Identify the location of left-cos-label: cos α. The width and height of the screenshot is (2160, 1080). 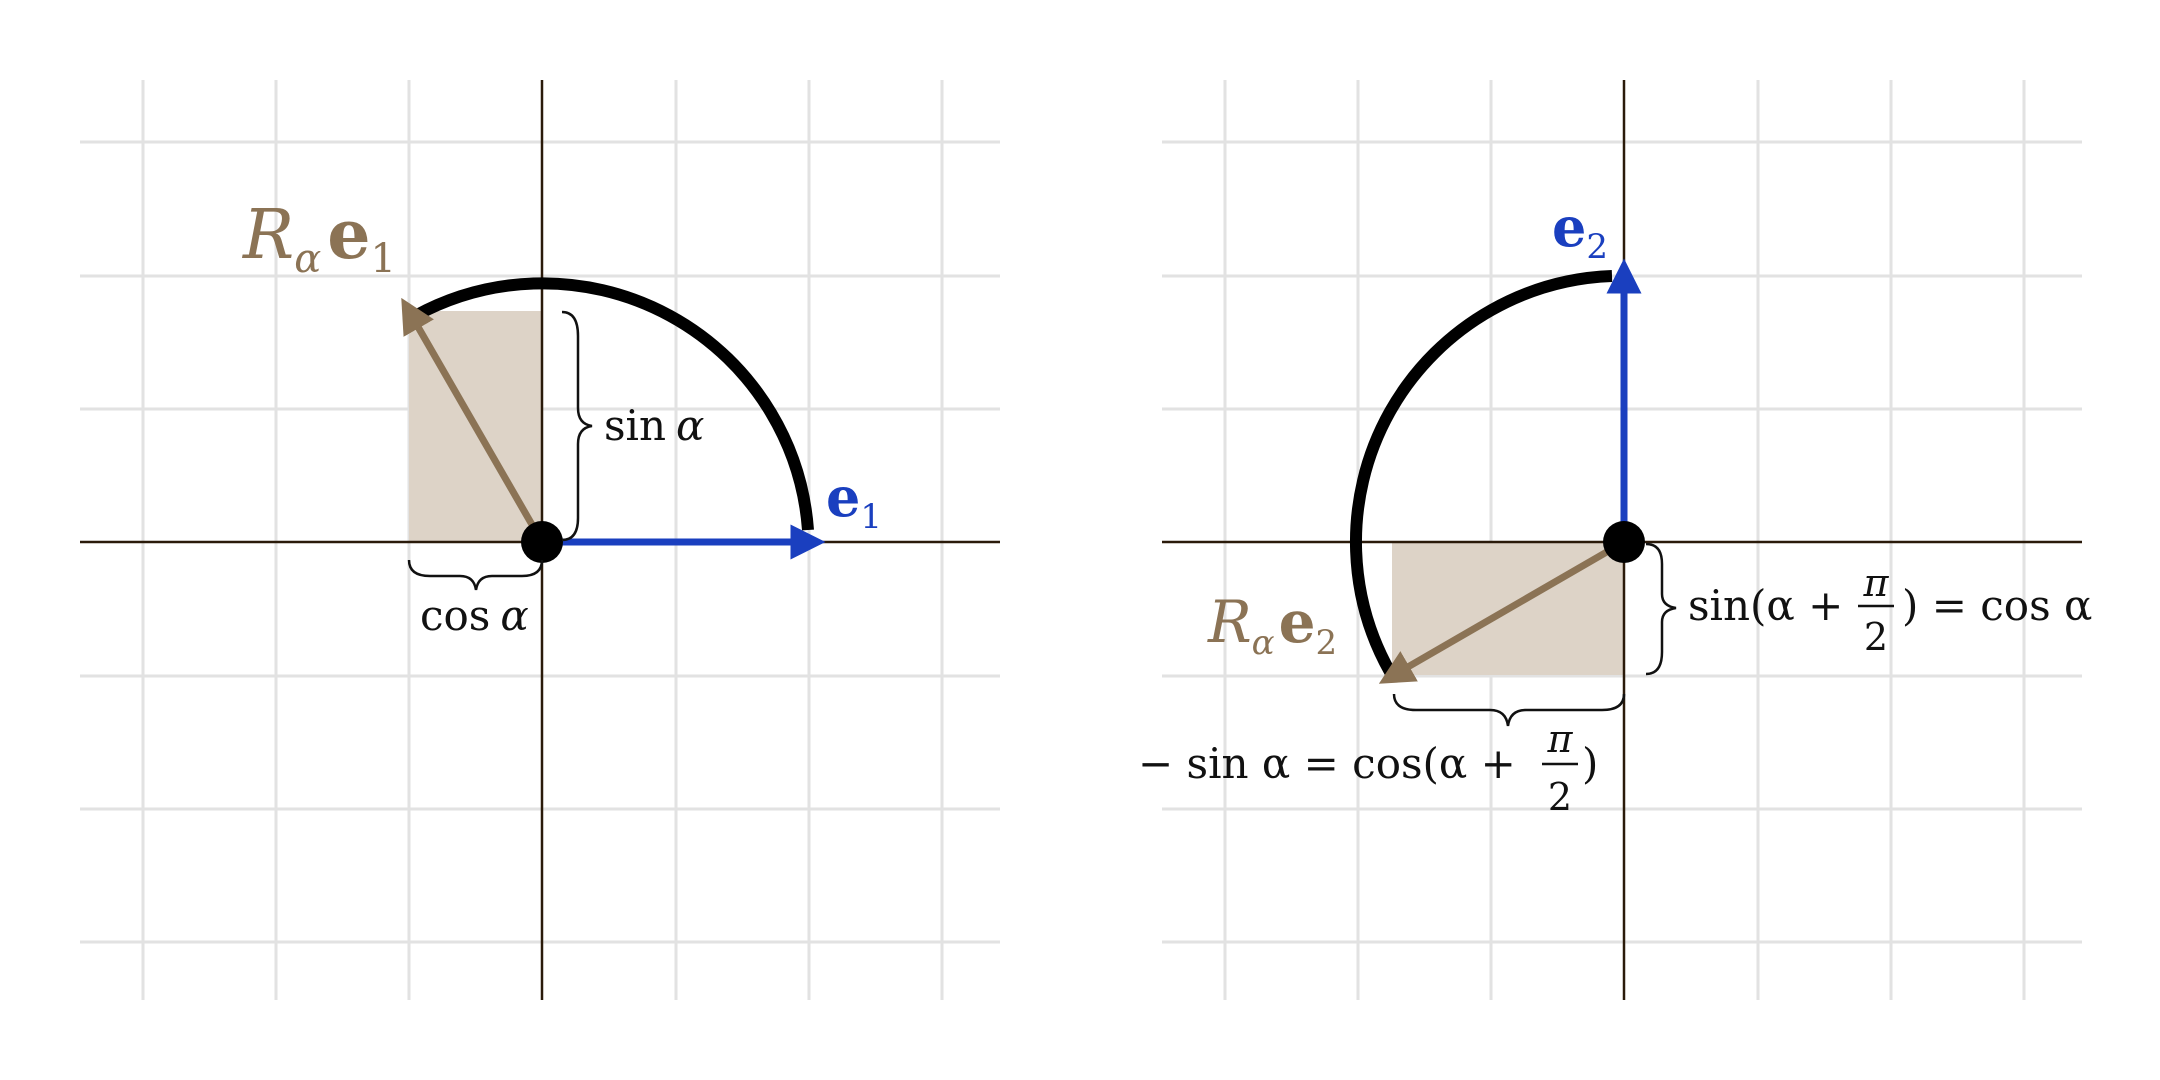
(474, 615).